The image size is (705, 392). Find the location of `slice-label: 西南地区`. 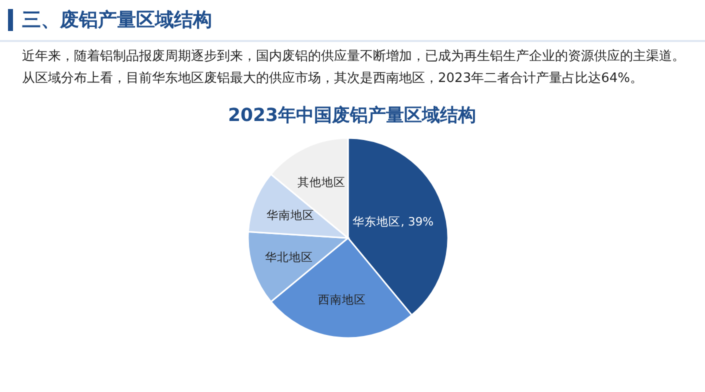

slice-label: 西南地区 is located at coordinates (342, 299).